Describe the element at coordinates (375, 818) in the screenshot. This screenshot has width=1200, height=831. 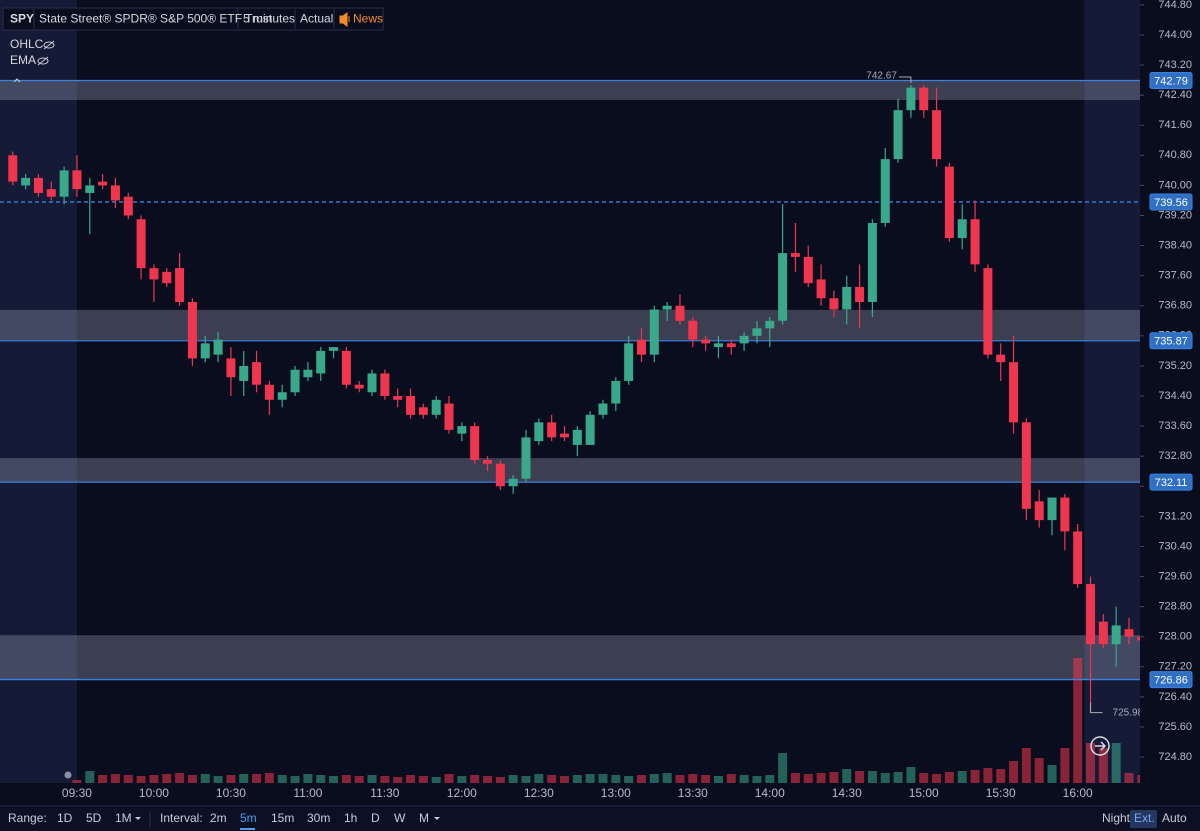
I see `interval-option: D` at that location.